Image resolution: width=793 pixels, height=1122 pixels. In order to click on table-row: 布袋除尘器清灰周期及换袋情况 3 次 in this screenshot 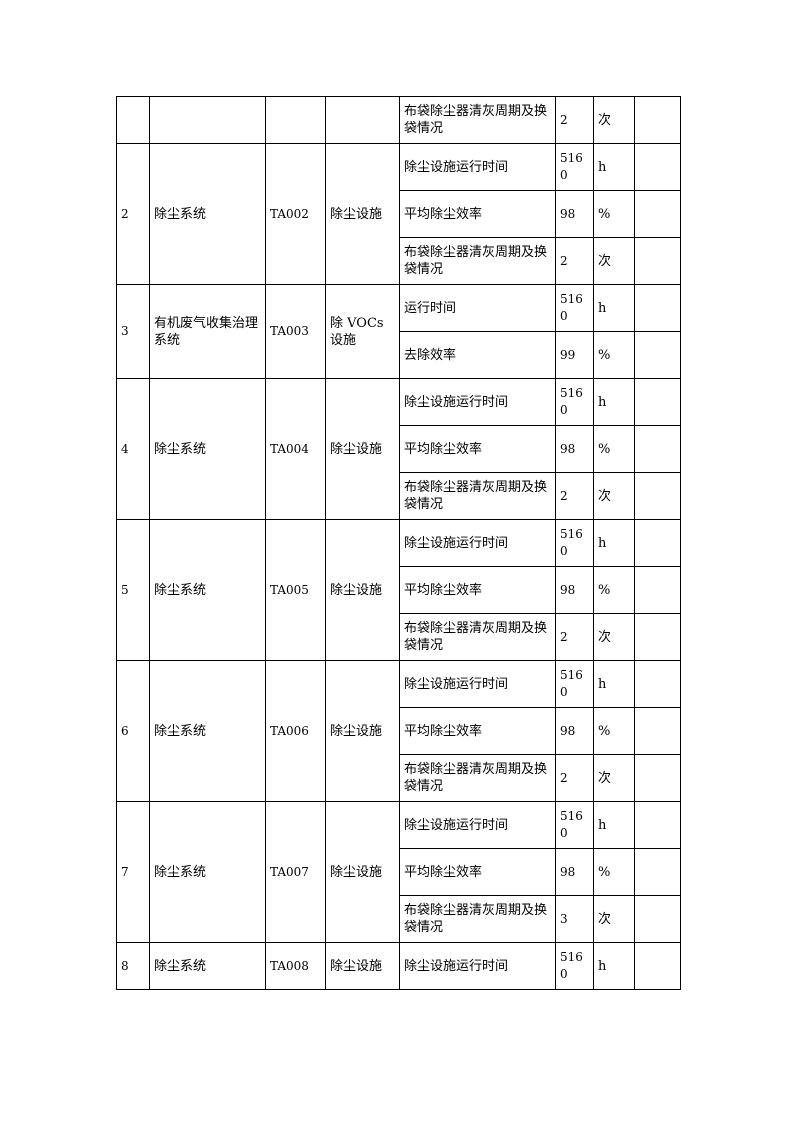, I will do `click(399, 919)`.